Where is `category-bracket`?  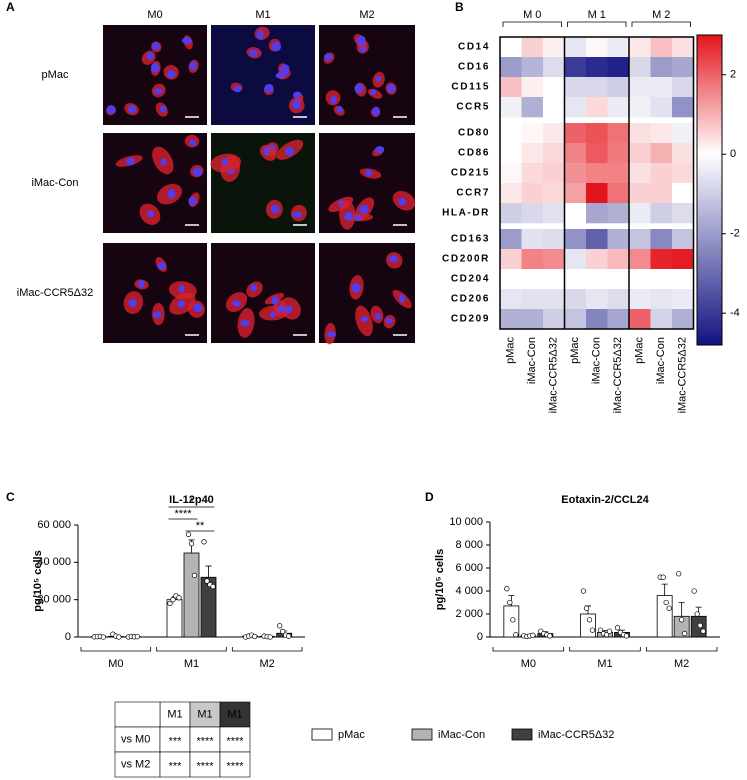
category-bracket is located at coordinates (116, 649).